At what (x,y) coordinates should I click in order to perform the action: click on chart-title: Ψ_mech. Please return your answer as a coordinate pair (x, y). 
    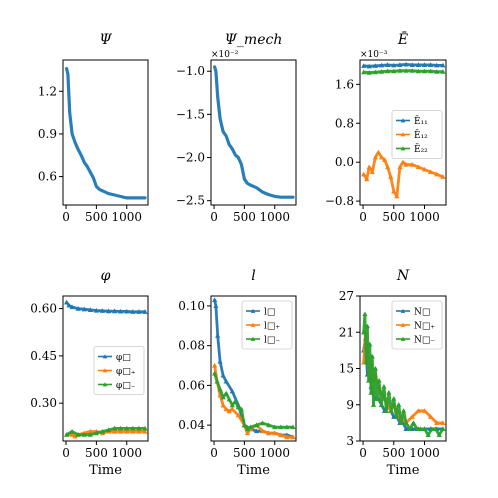
    Looking at the image, I should click on (254, 40).